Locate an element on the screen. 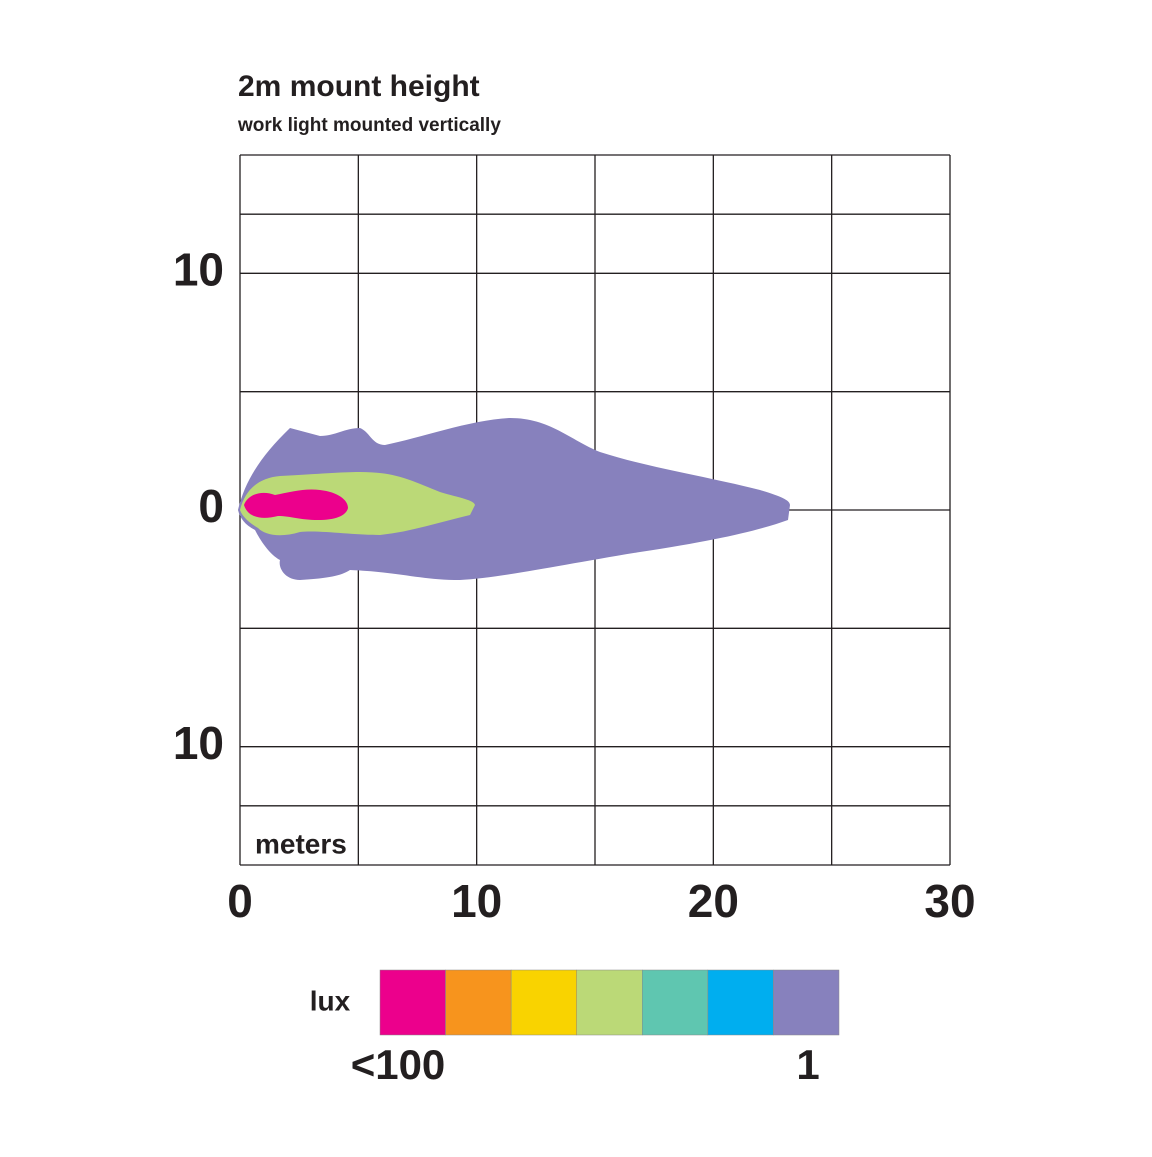 Image resolution: width=1152 pixels, height=1157 pixels. contour-mid-lux is located at coordinates (357, 504).